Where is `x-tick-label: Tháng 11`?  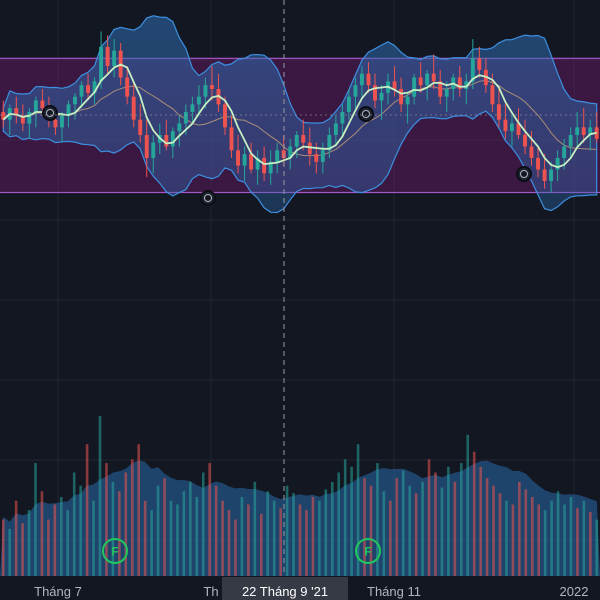 x-tick-label: Tháng 11 is located at coordinates (394, 591).